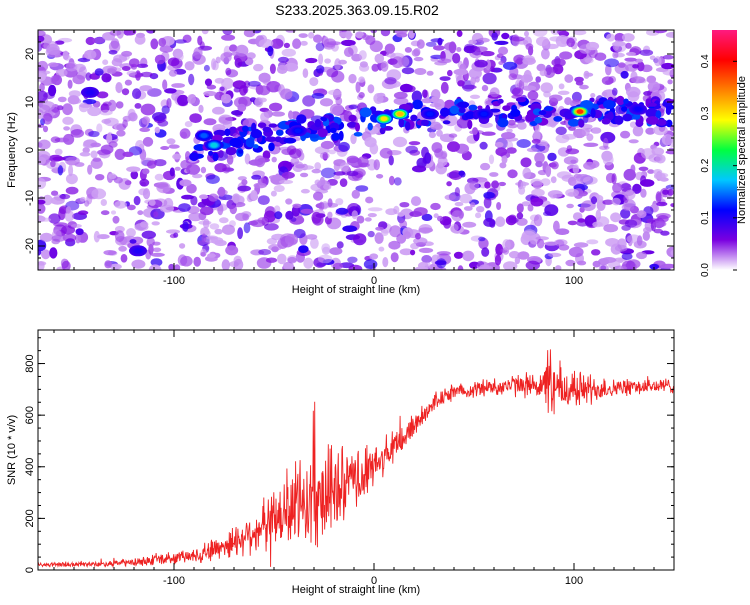 The height and width of the screenshot is (605, 750). What do you see at coordinates (30, 150) in the screenshot?
I see `spectrogram-ytick-label: 0` at bounding box center [30, 150].